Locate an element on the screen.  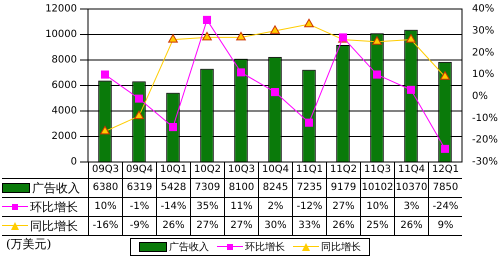
data-label: 9179 is located at coordinates (343, 188).